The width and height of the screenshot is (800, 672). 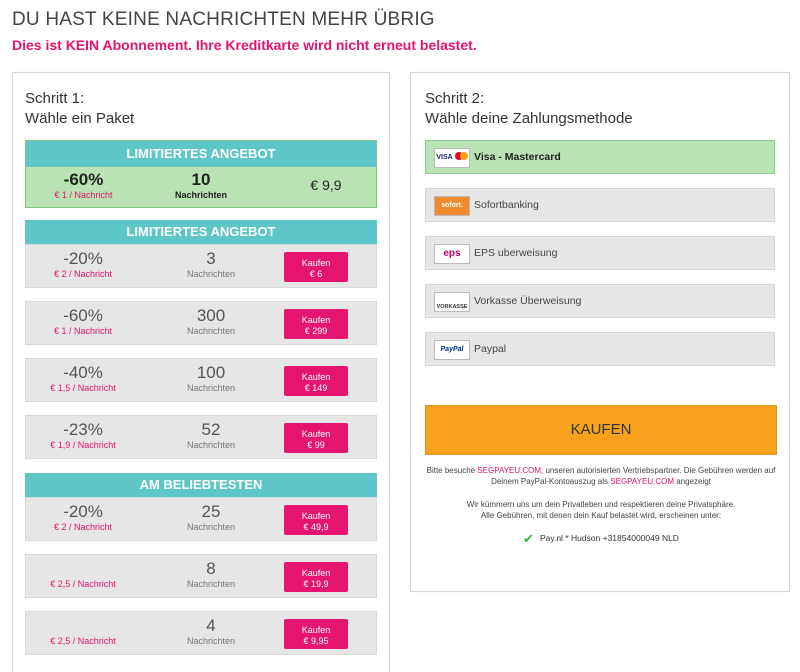 What do you see at coordinates (211, 429) in the screenshot?
I see `count-value: 52` at bounding box center [211, 429].